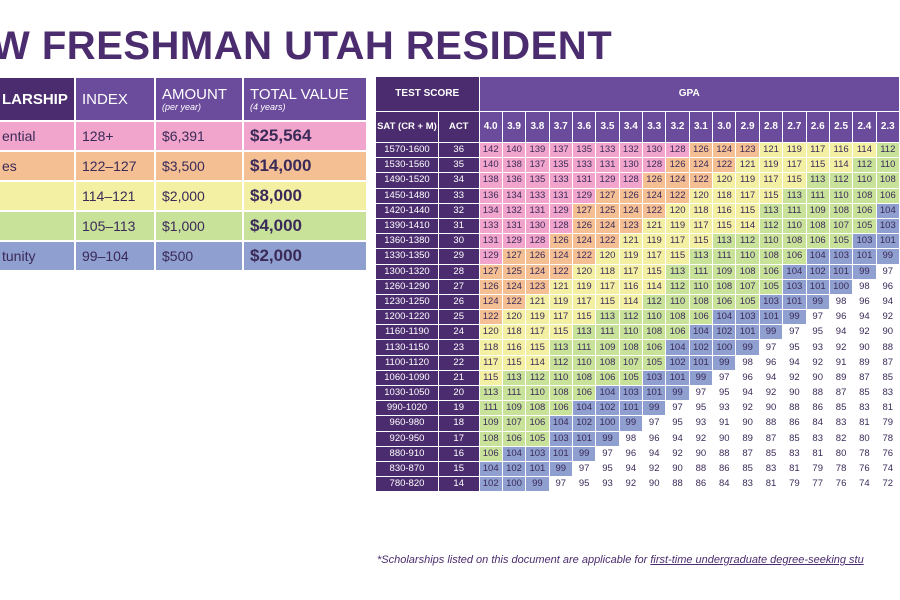 The image size is (900, 600). What do you see at coordinates (115, 136) in the screenshot?
I see `scholarship-index-cell: 128+` at bounding box center [115, 136].